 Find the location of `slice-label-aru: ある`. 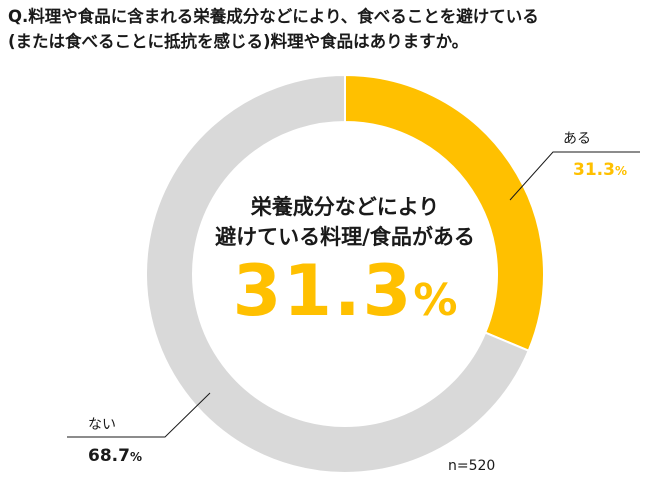

slice-label-aru: ある is located at coordinates (577, 139).